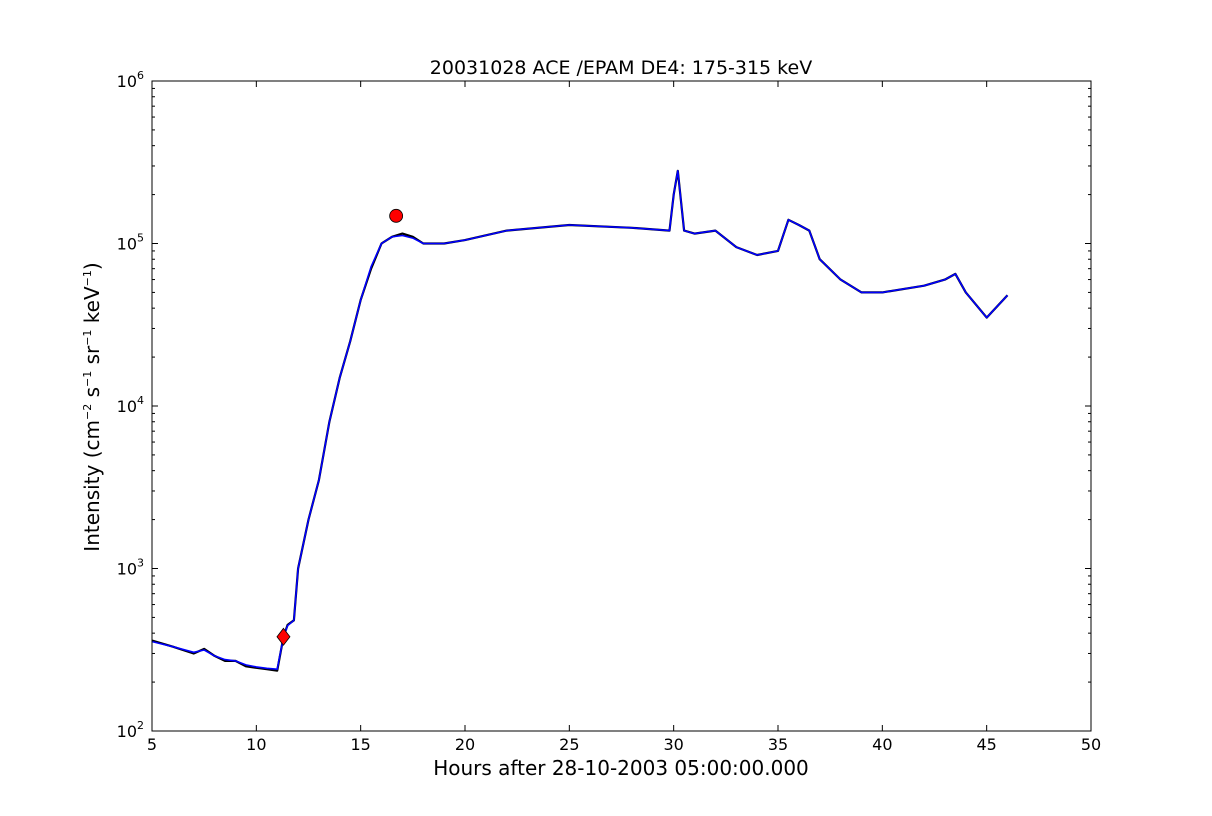 The width and height of the screenshot is (1212, 816). Describe the element at coordinates (882, 744) in the screenshot. I see `x-tick-label: 40` at that location.